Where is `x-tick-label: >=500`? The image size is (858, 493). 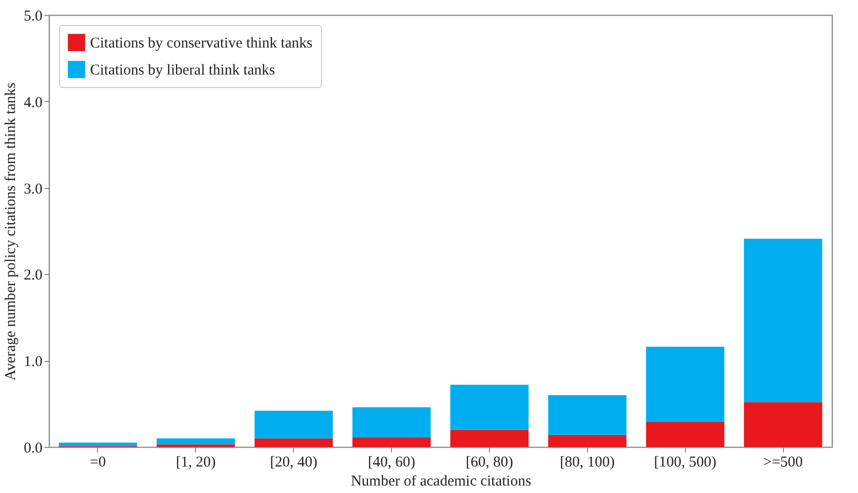
x-tick-label: >=500 is located at coordinates (783, 462).